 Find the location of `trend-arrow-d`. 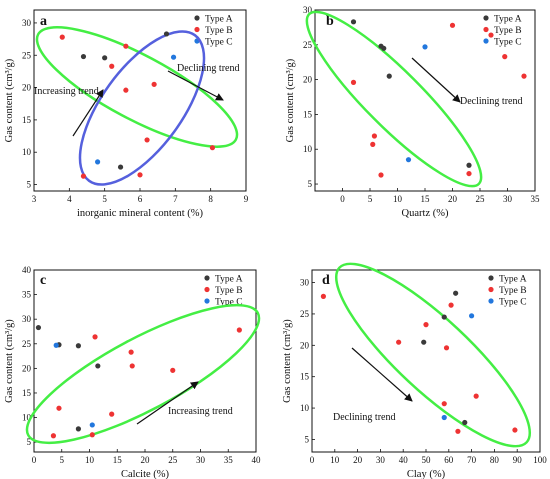

trend-arrow-d is located at coordinates (382, 374).